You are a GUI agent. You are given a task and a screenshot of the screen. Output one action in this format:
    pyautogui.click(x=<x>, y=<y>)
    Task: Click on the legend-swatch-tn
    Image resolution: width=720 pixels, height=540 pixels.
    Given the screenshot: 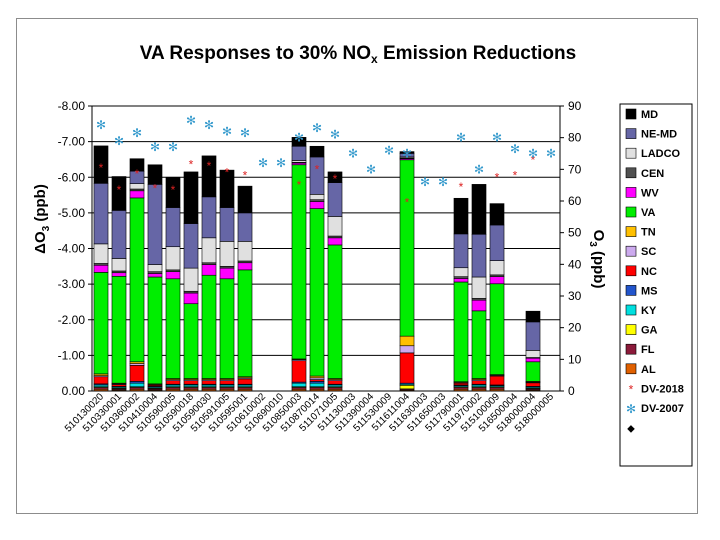 What is the action you would take?
    pyautogui.click(x=631, y=231)
    